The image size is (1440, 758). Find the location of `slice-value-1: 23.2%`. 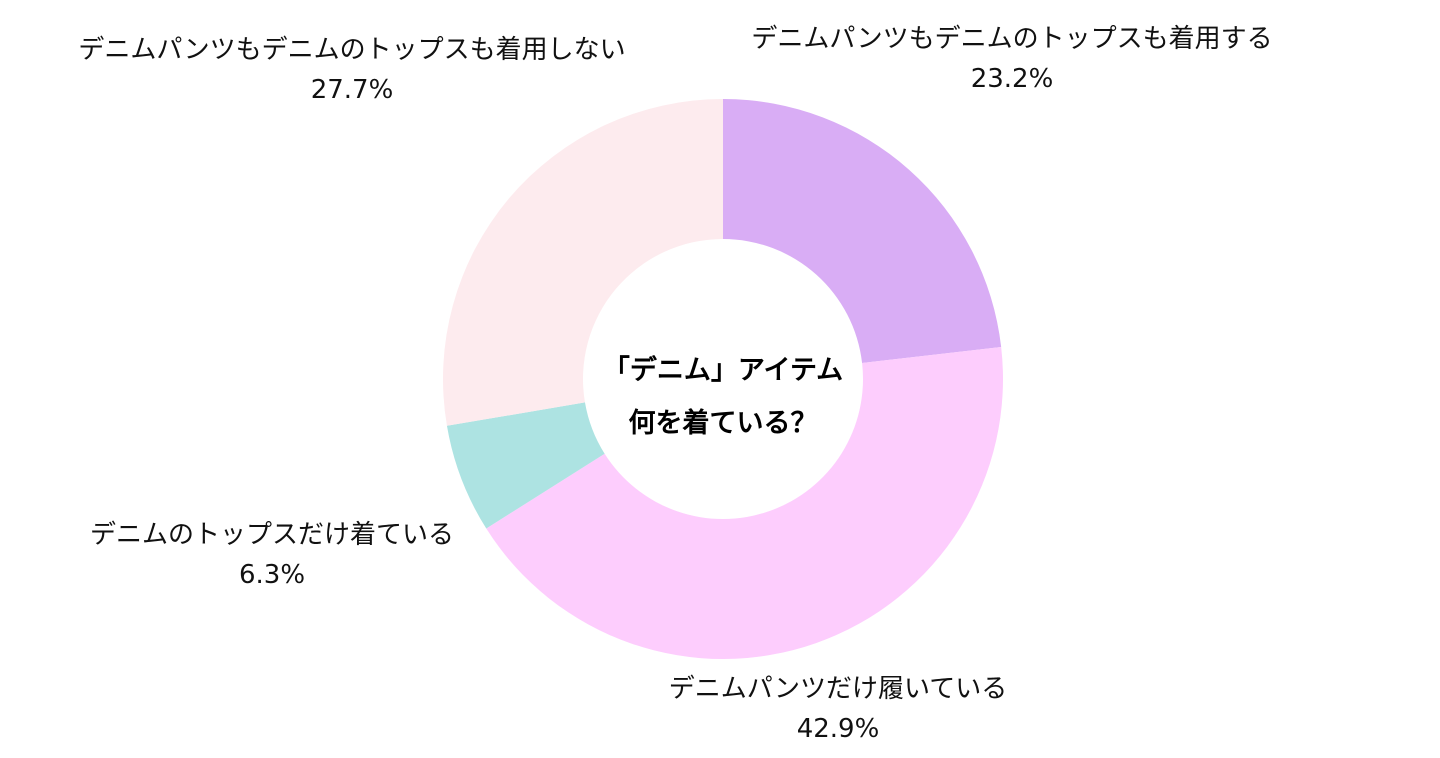

slice-value-1: 23.2% is located at coordinates (1012, 79).